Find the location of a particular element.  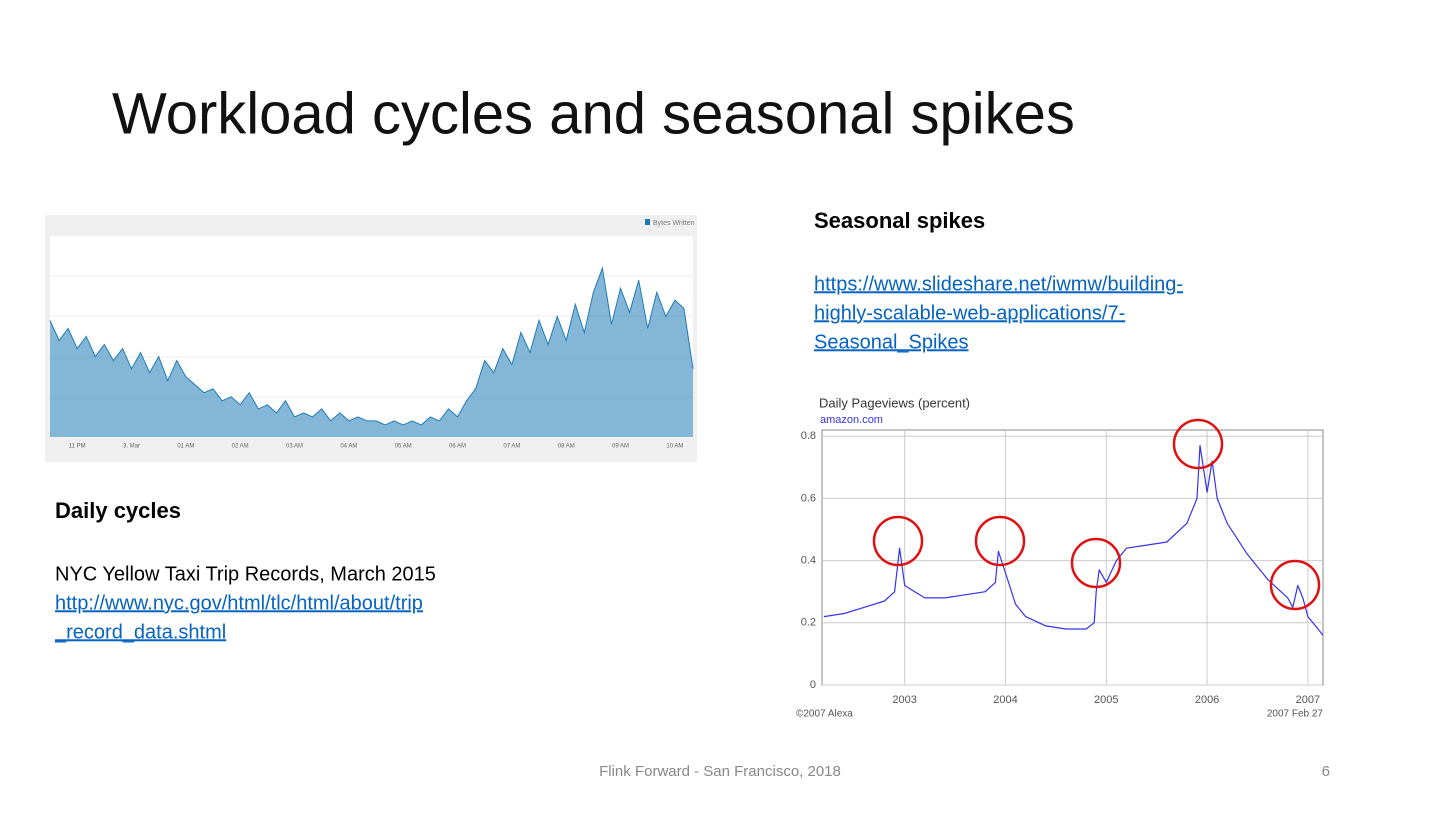

y-tick-label: 0.8 is located at coordinates (808, 436).